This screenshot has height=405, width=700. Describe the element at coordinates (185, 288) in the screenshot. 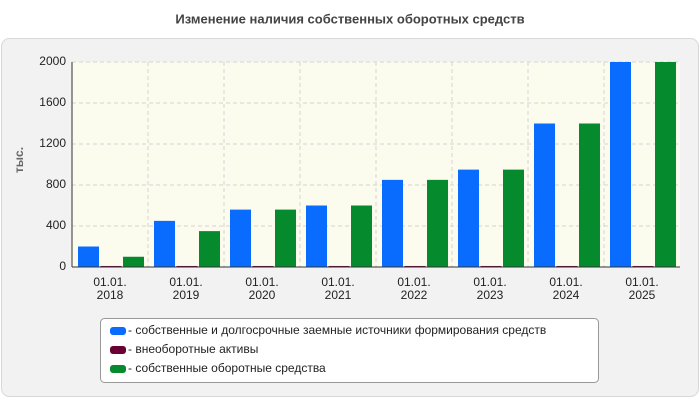

I see `x-tick-label: 01.01. 2019` at that location.